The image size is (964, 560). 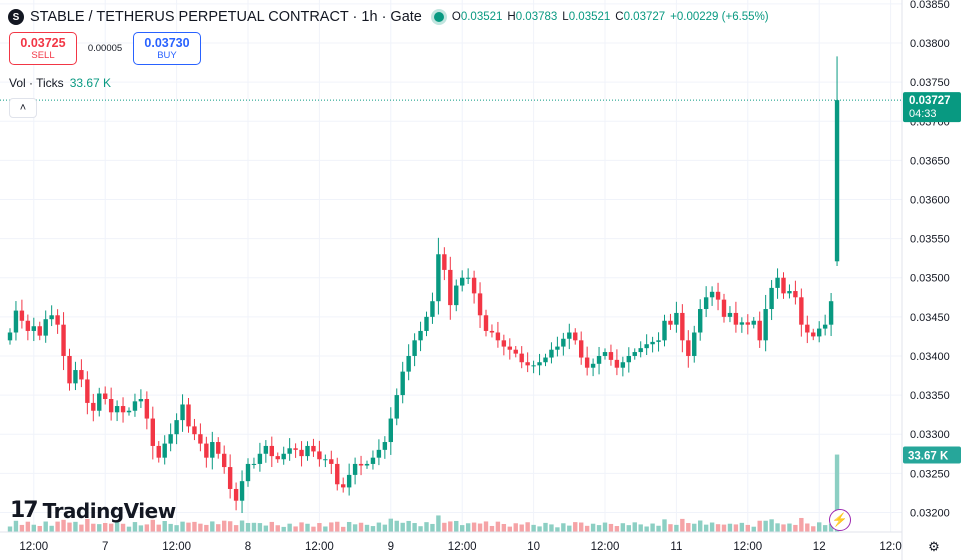 I want to click on gear-icon: ⚙, so click(x=934, y=546).